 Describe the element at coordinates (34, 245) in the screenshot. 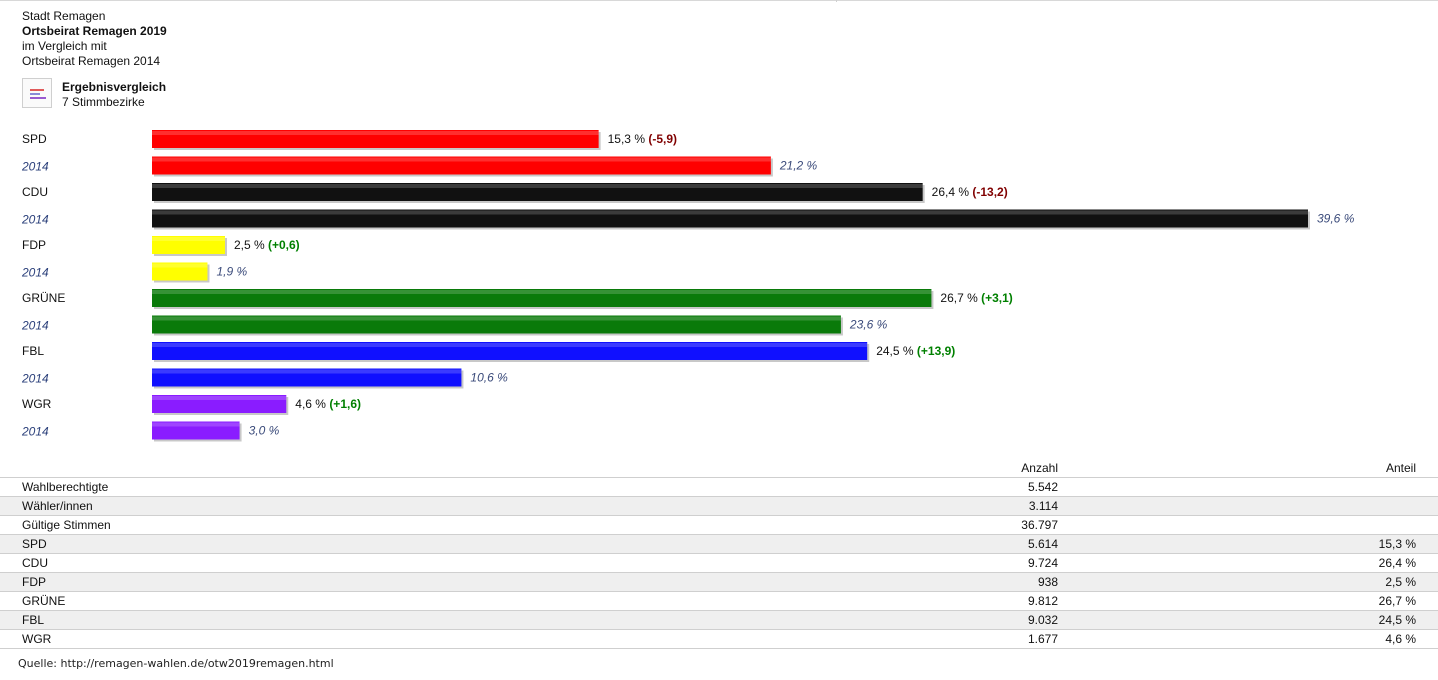

I see `category-label: FDP` at that location.